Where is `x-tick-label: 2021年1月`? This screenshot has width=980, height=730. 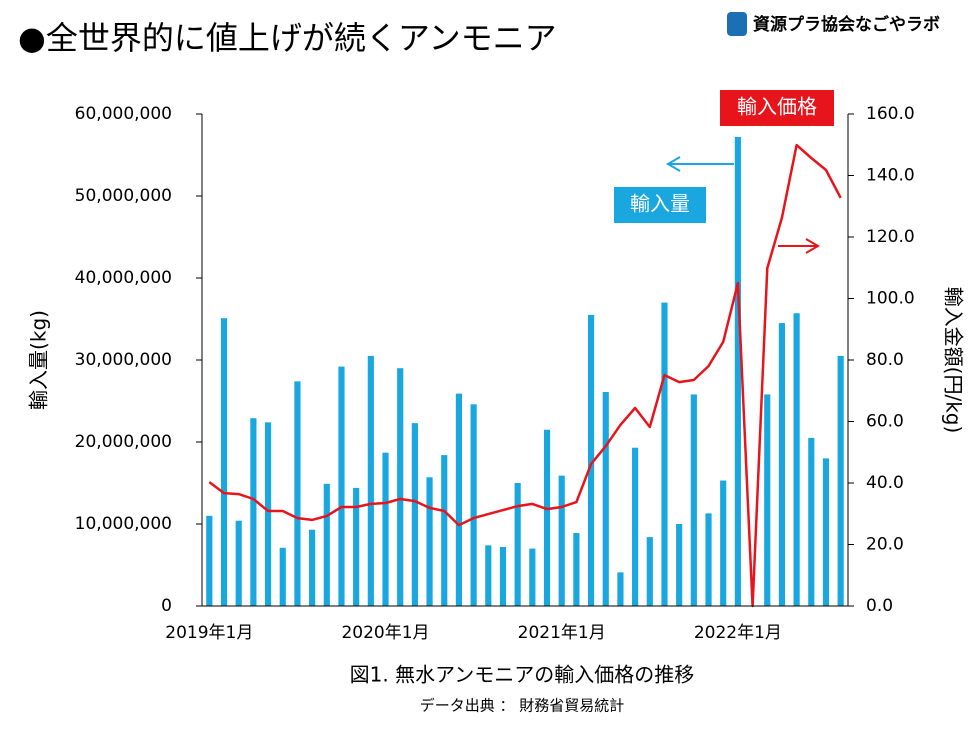
x-tick-label: 2021年1月 is located at coordinates (562, 633).